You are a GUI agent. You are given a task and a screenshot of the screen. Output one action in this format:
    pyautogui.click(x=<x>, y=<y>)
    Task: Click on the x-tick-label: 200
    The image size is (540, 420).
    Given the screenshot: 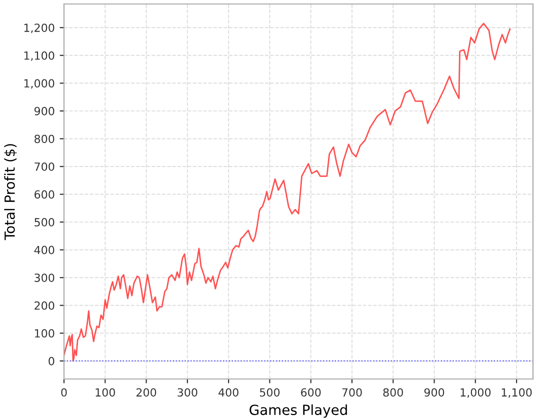 What is the action you would take?
    pyautogui.click(x=146, y=392)
    